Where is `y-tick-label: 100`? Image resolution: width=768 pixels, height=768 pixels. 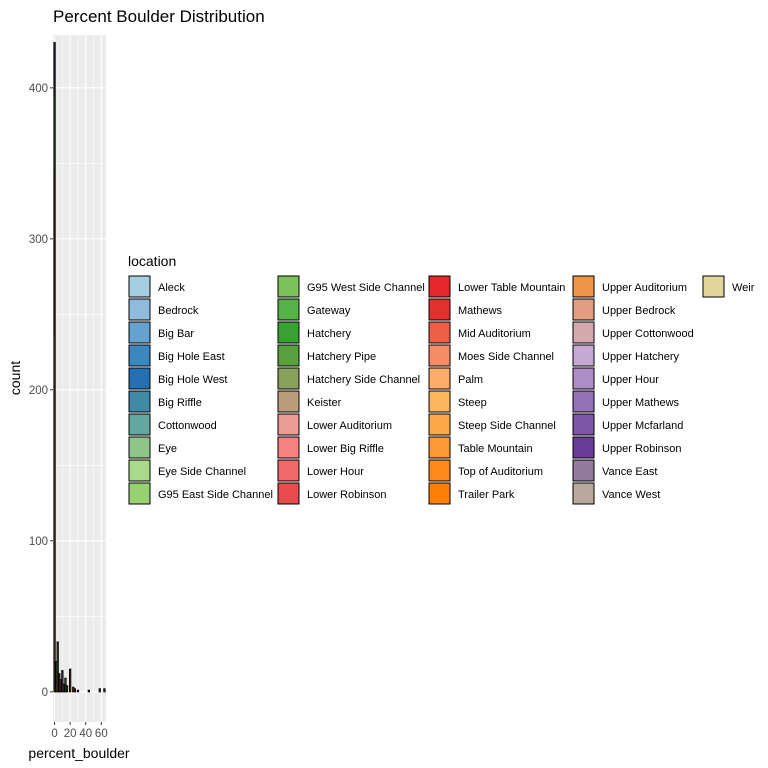
y-tick-label: 100 is located at coordinates (38, 542).